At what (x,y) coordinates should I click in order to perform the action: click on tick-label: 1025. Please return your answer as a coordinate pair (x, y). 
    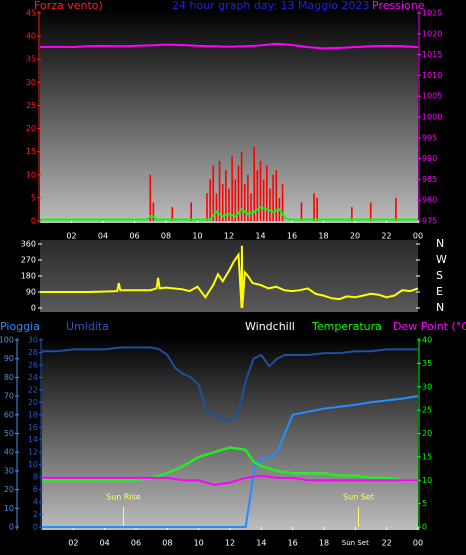
    Looking at the image, I should click on (432, 13).